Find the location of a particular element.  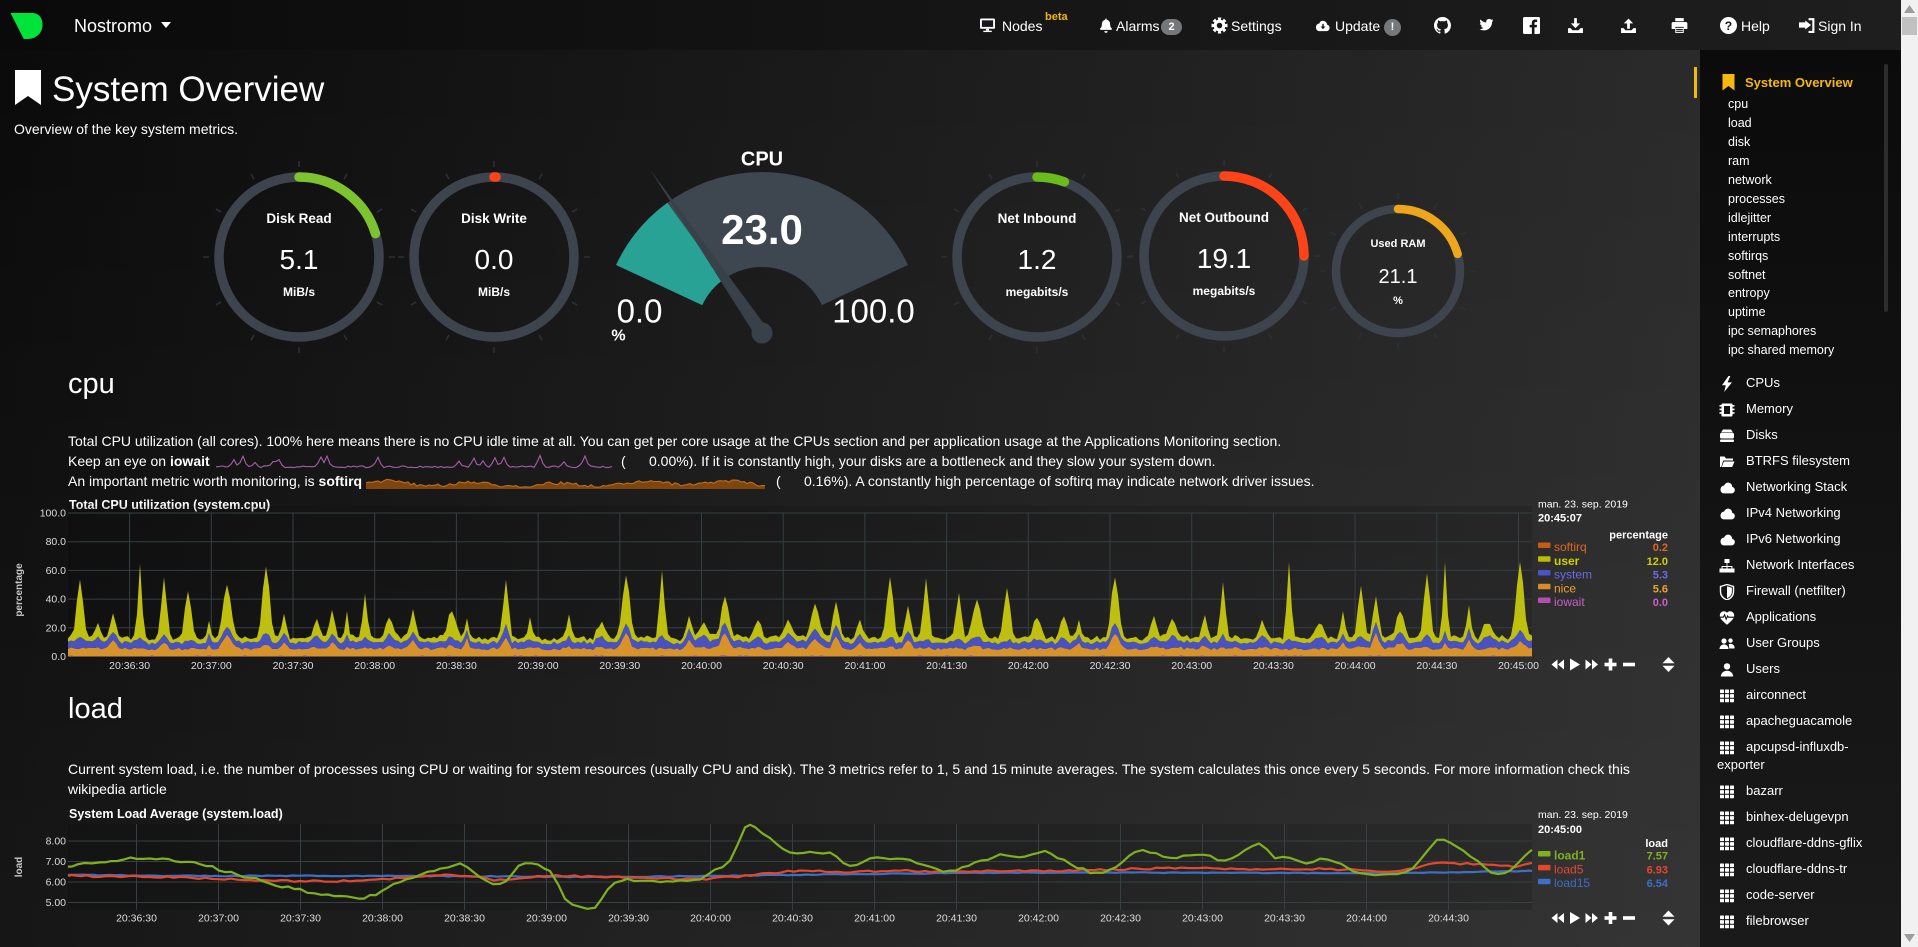

svg-text: CPU is located at coordinates (762, 160).